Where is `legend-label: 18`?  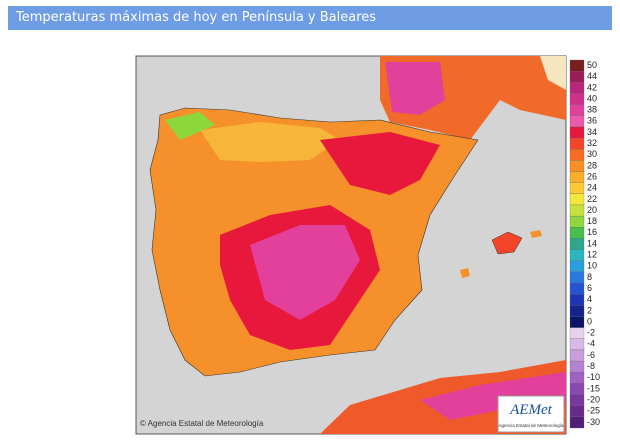
legend-label: 18 is located at coordinates (592, 221).